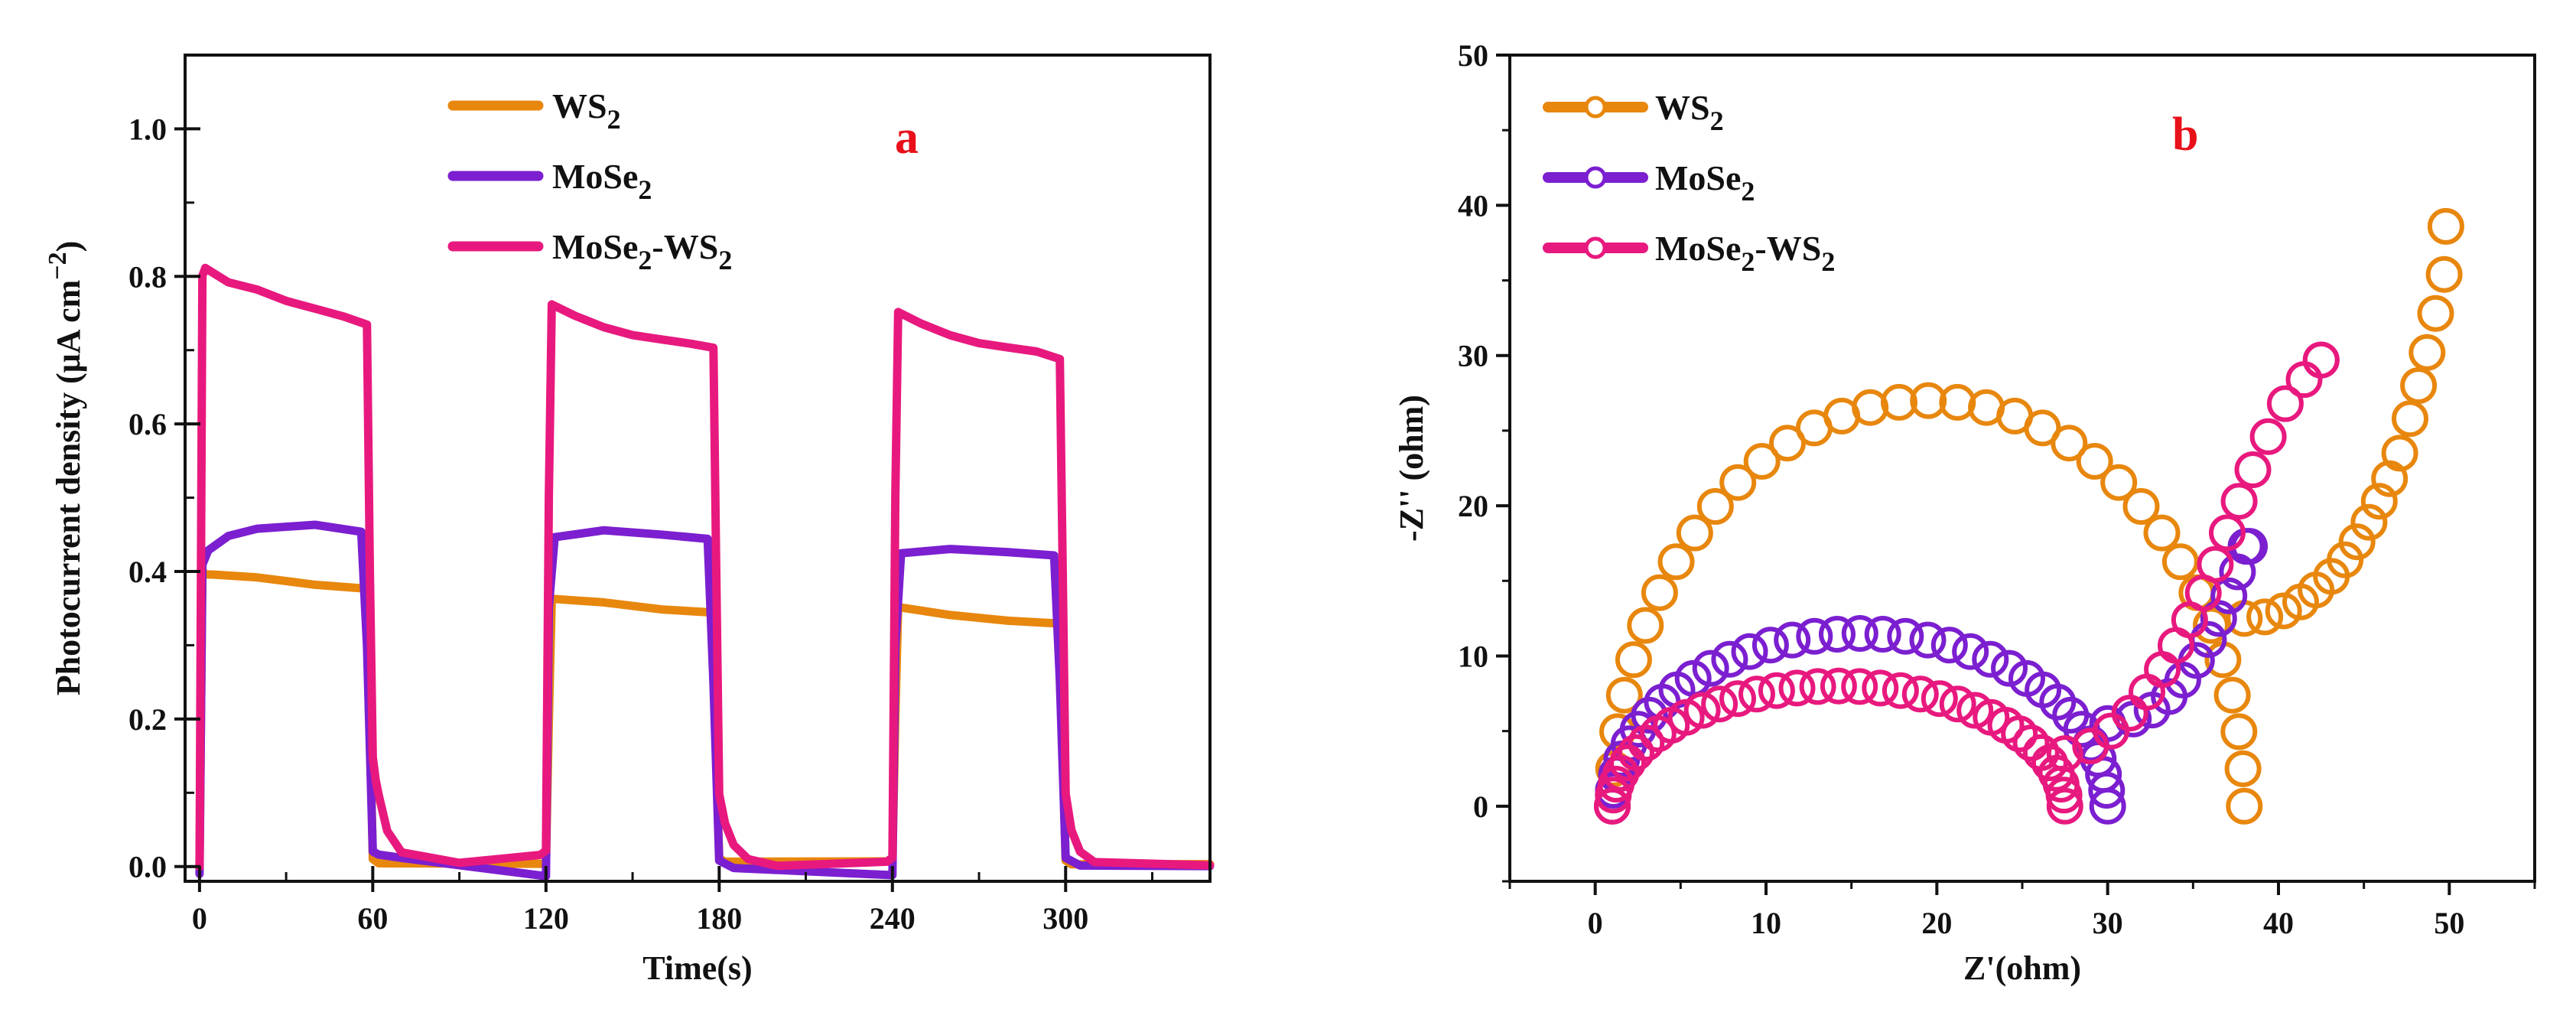 This screenshot has height=1019, width=2576. I want to click on panel-letter-b: b, so click(2185, 135).